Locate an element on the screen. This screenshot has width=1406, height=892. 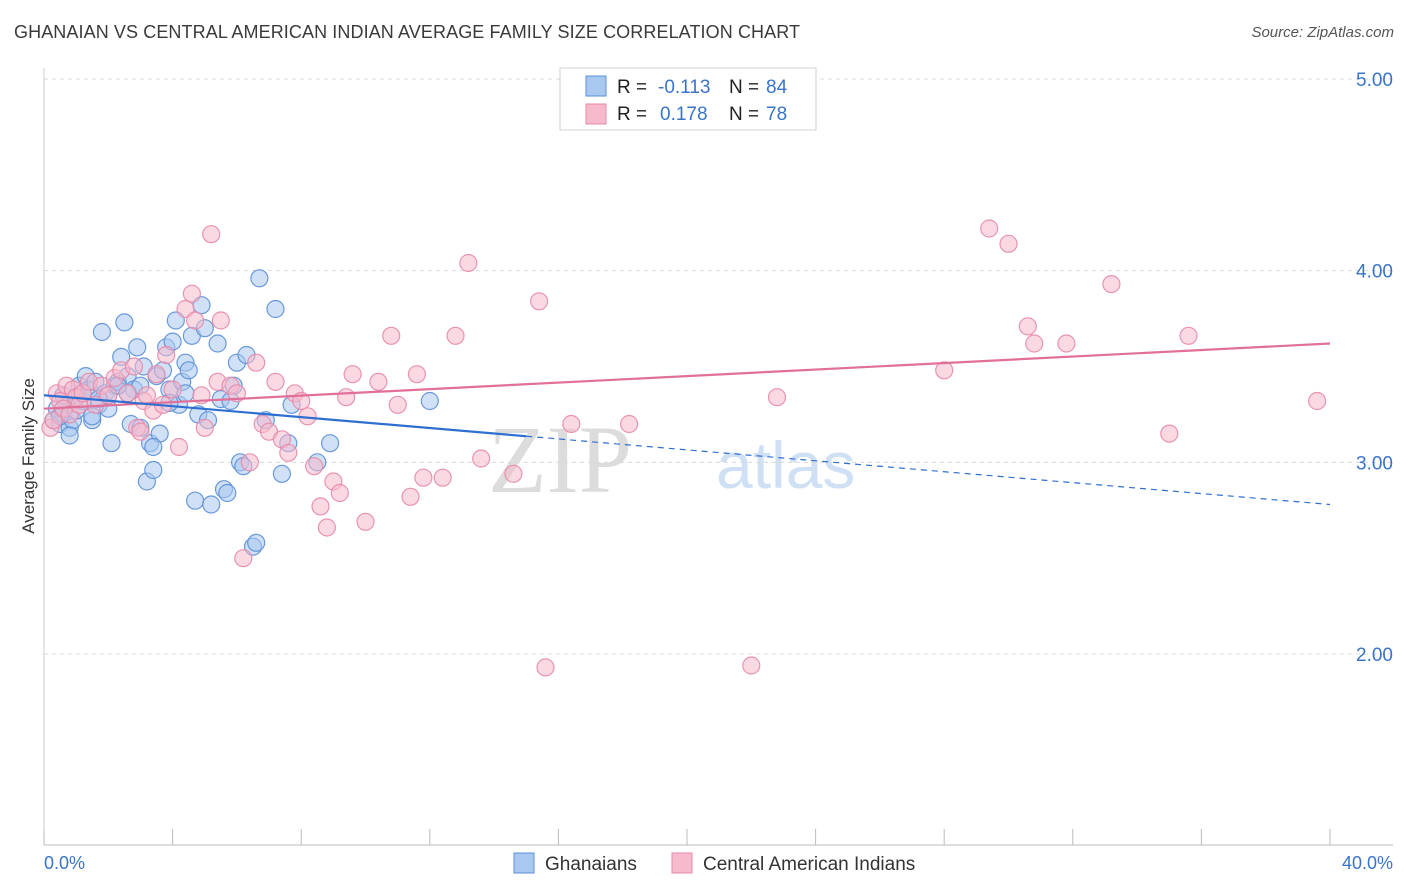
x-tick-label-max: 40.0% is located at coordinates (1367, 863).